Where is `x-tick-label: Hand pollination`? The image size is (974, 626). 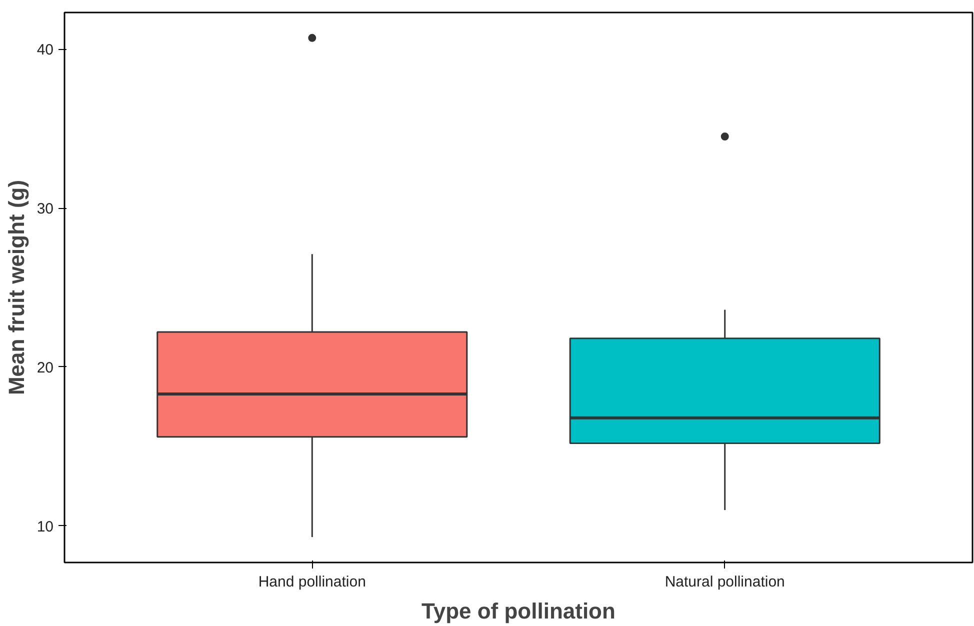 x-tick-label: Hand pollination is located at coordinates (312, 582).